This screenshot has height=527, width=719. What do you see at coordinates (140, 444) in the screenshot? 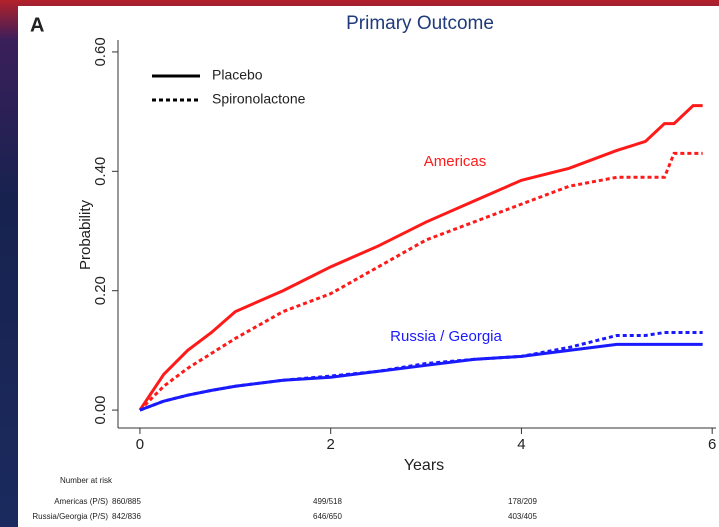
I see `x-tick-label: 0` at bounding box center [140, 444].